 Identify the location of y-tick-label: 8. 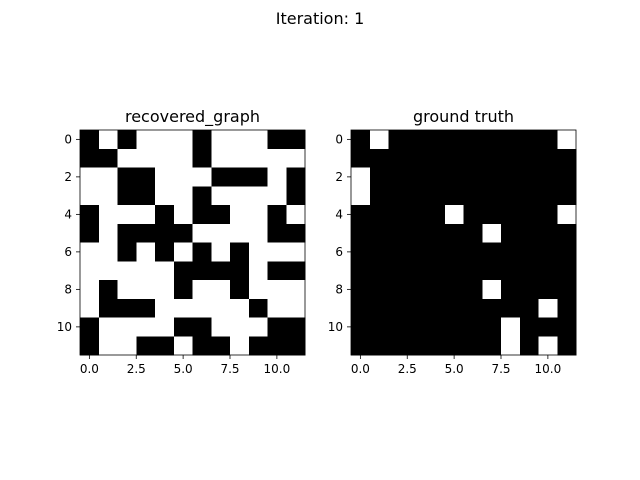
(68, 289).